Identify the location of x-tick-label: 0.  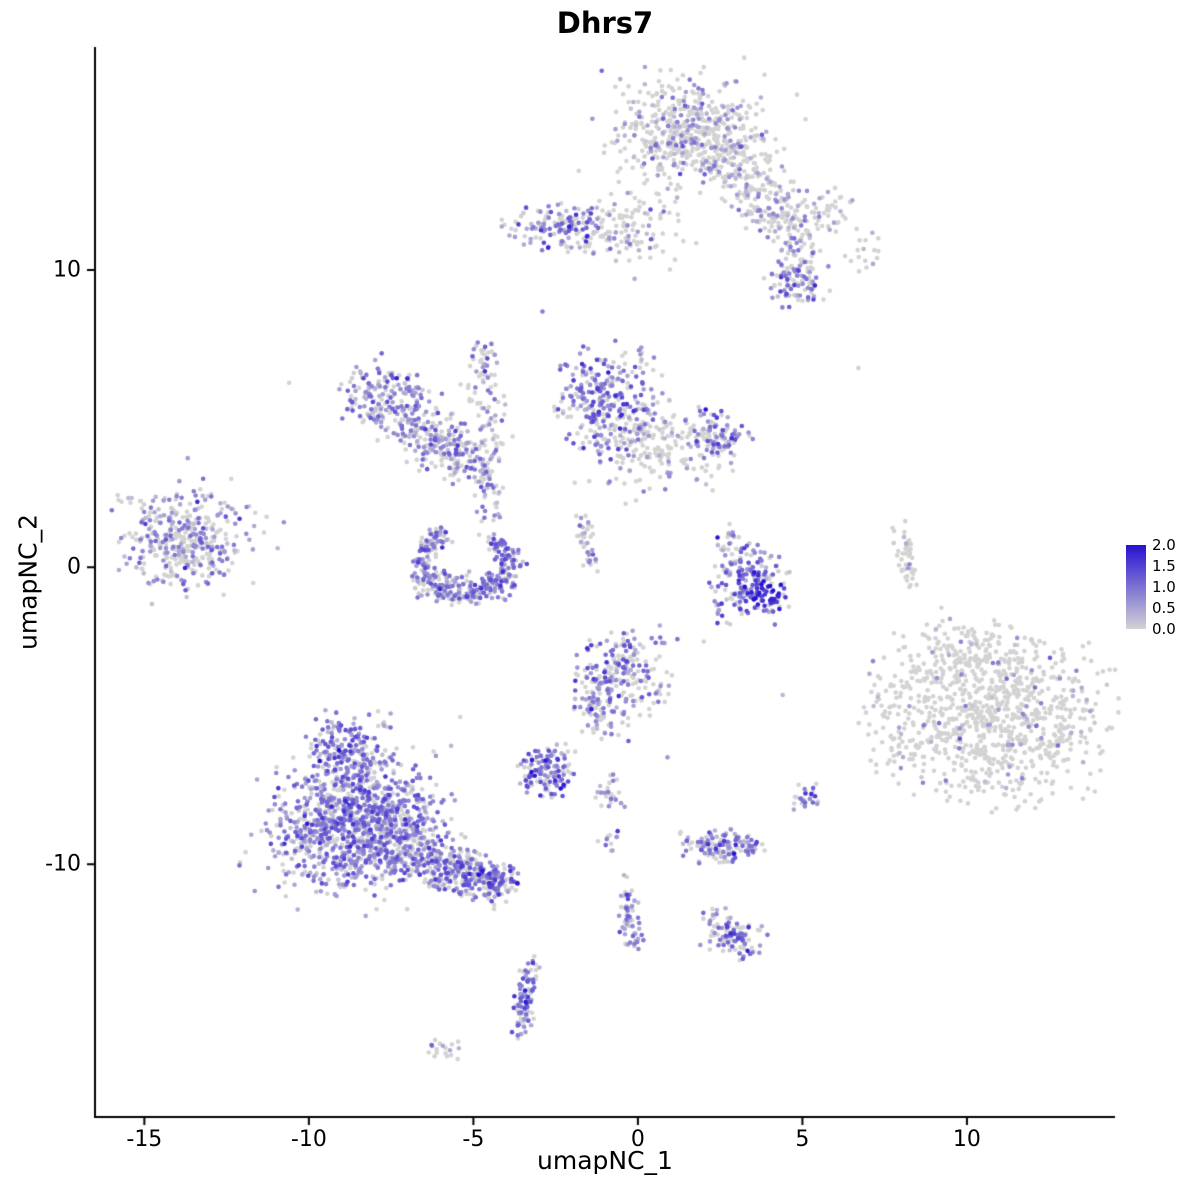
(637, 1139).